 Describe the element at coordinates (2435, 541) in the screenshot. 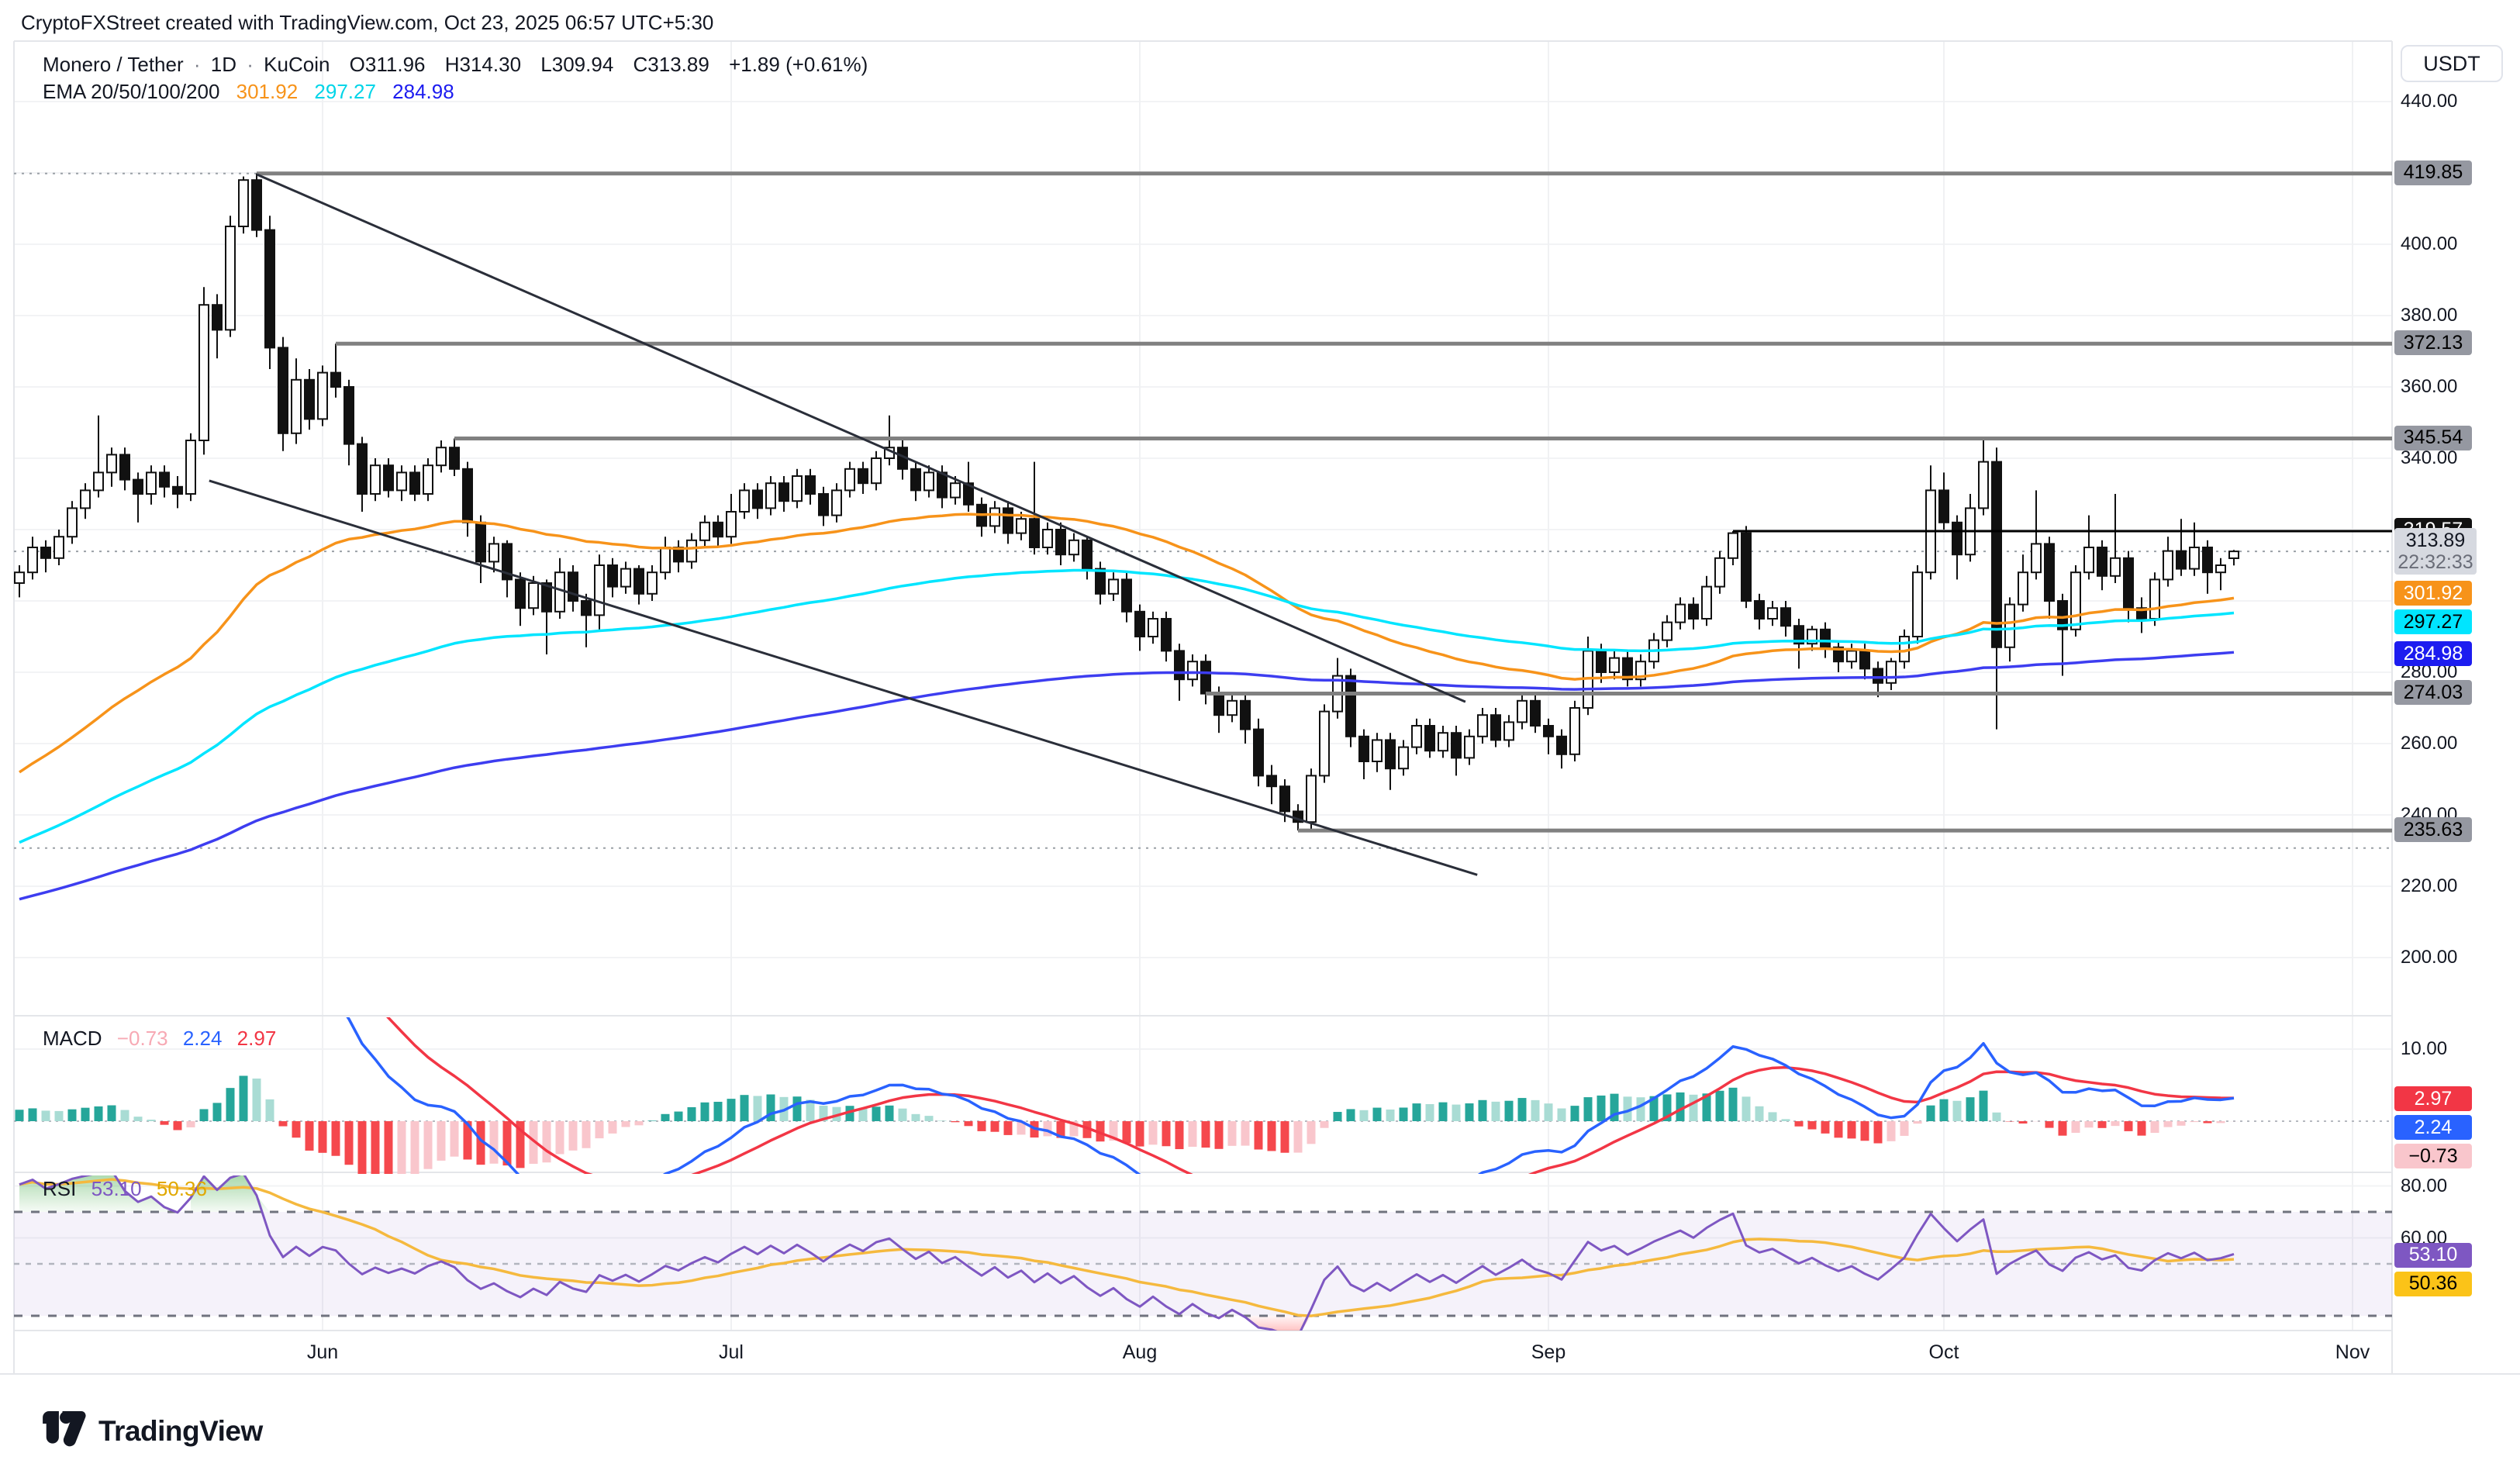

I see `current-price-value: 313.89` at that location.